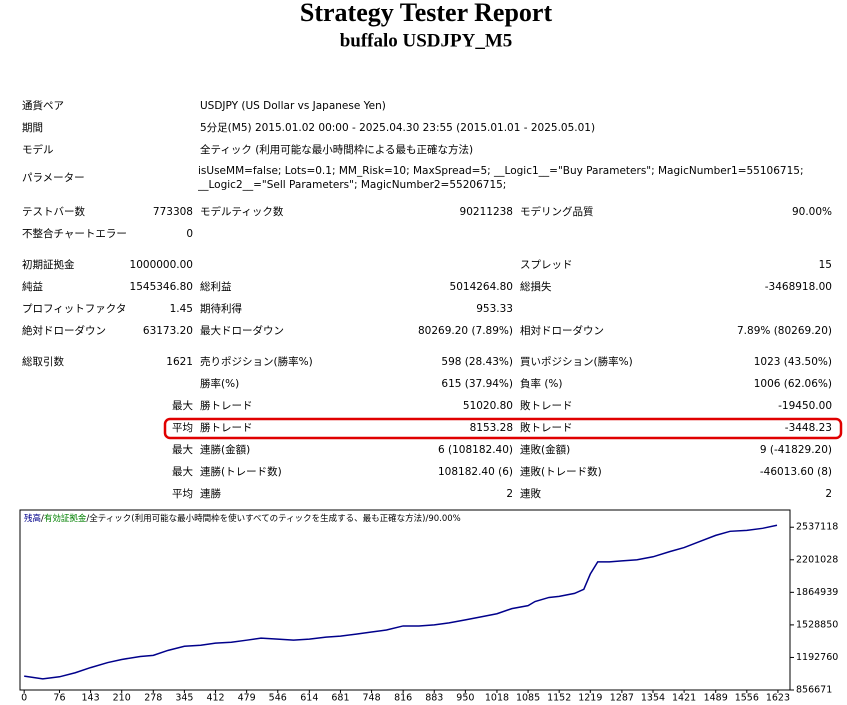  Describe the element at coordinates (161, 287) in the screenshot. I see `stat-value: 1545346.80` at that location.